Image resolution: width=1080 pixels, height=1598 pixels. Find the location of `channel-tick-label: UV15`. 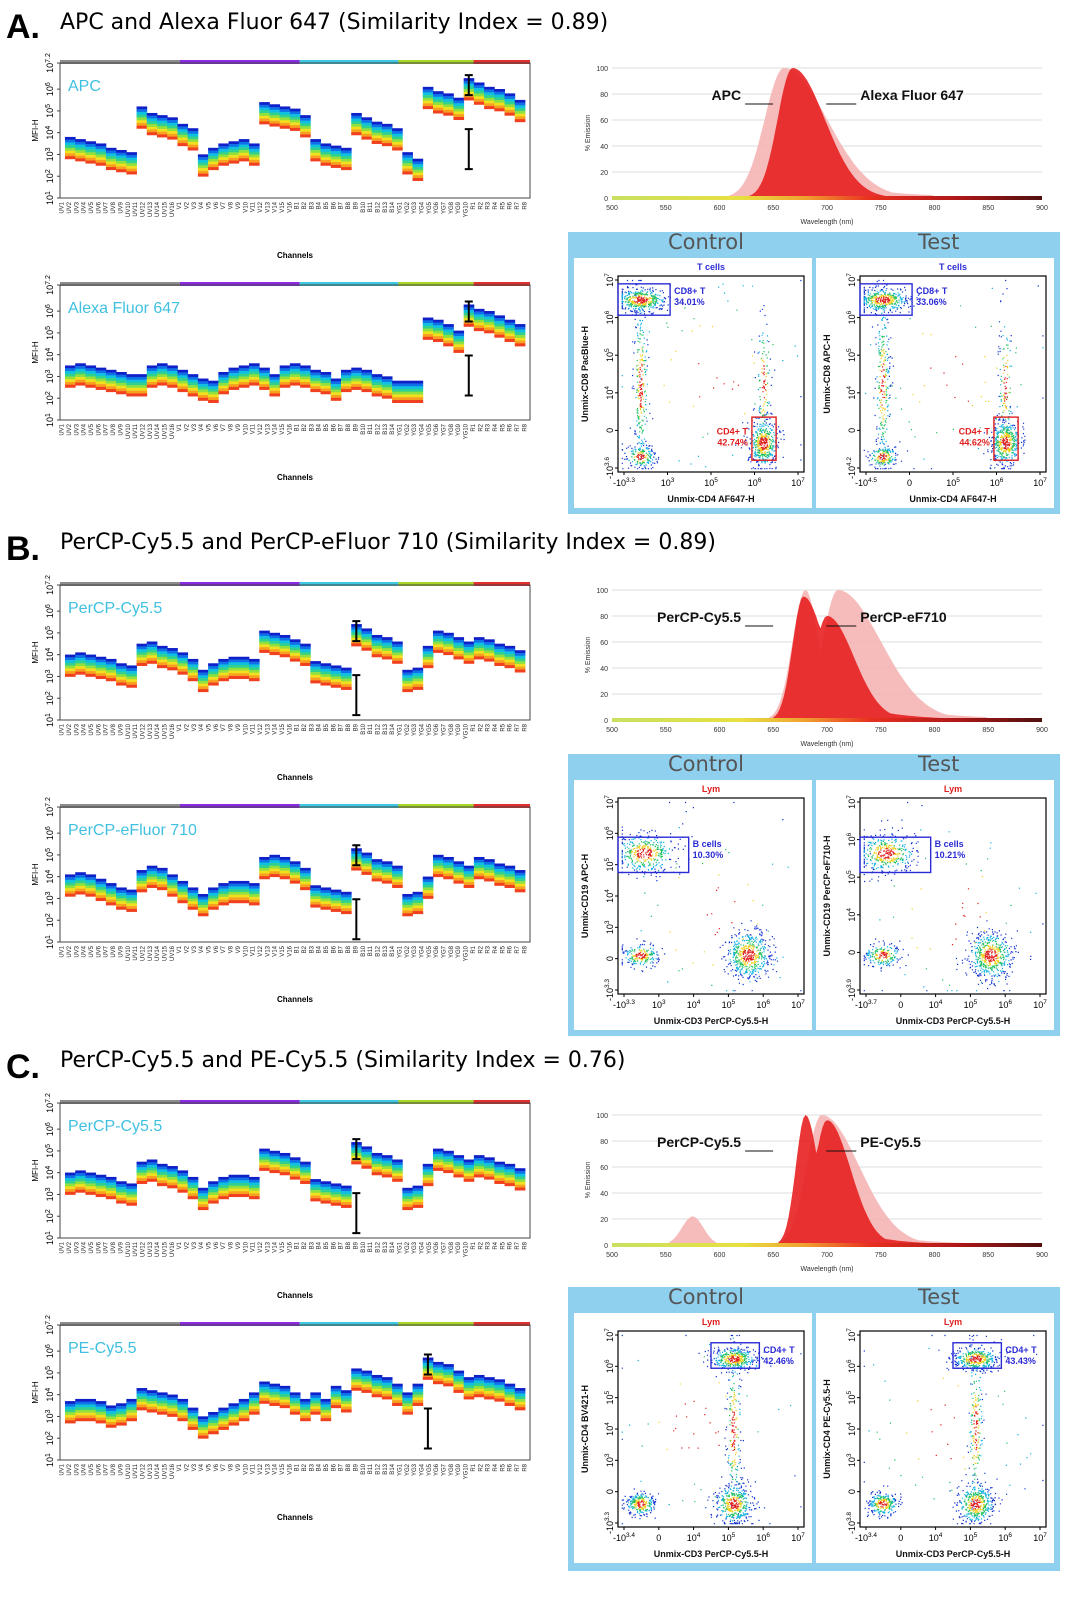

channel-tick-label: UV15 is located at coordinates (165, 953).